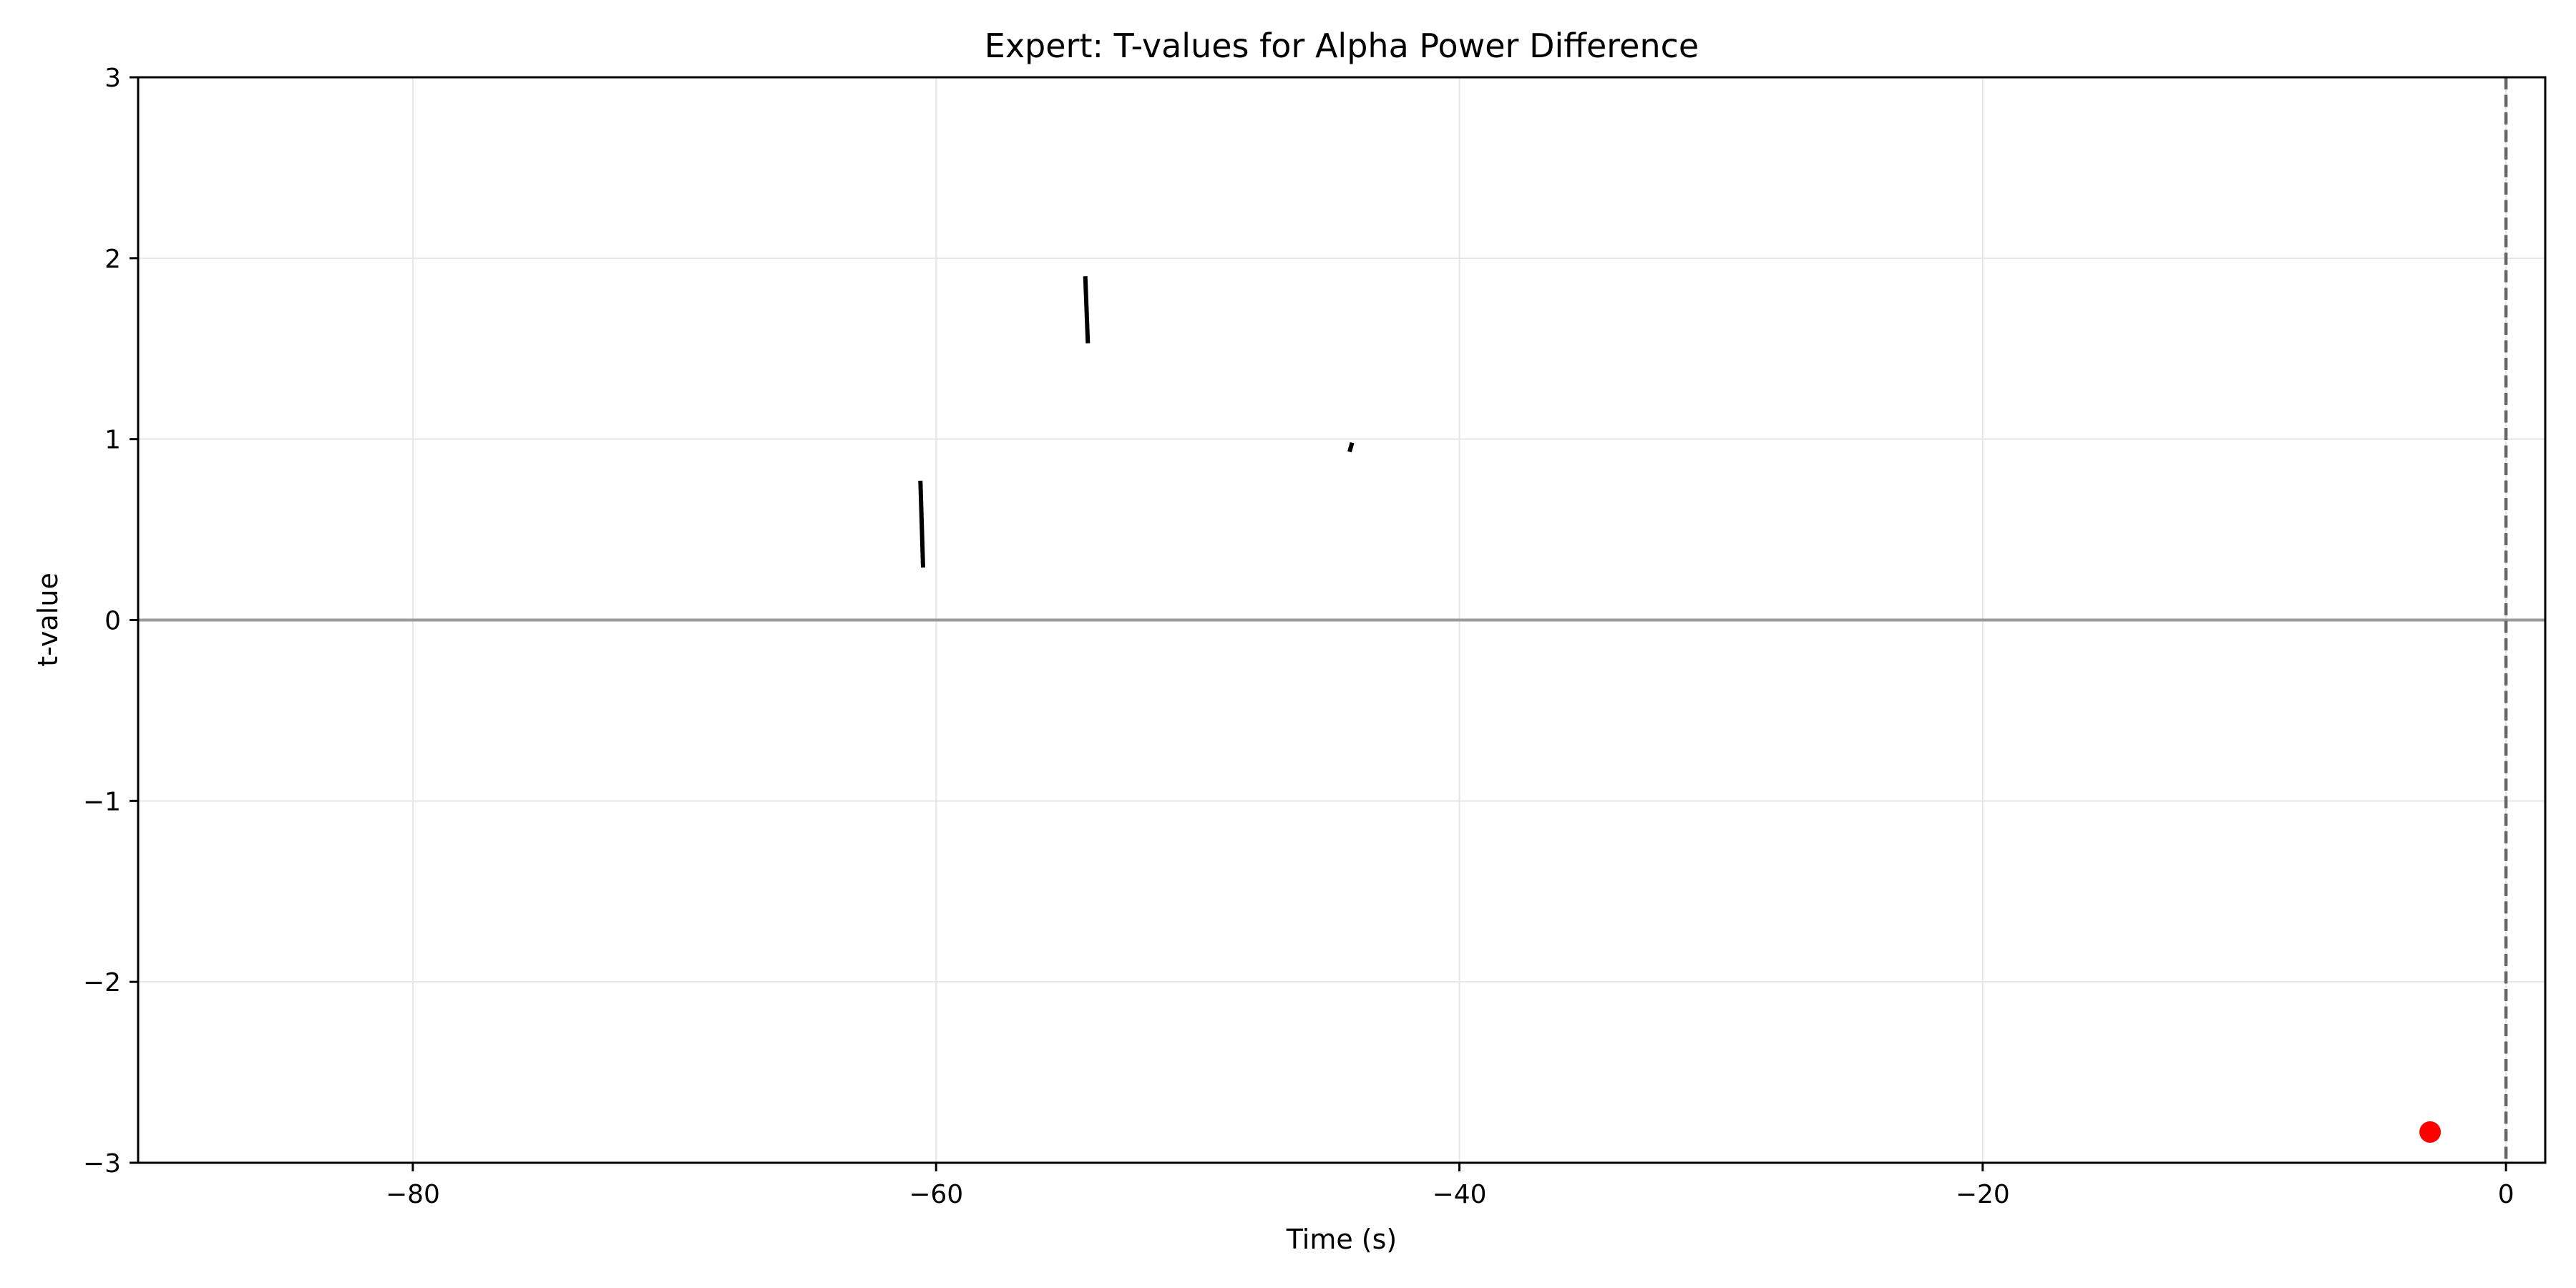  I want to click on y-axis-title: t-value, so click(48, 619).